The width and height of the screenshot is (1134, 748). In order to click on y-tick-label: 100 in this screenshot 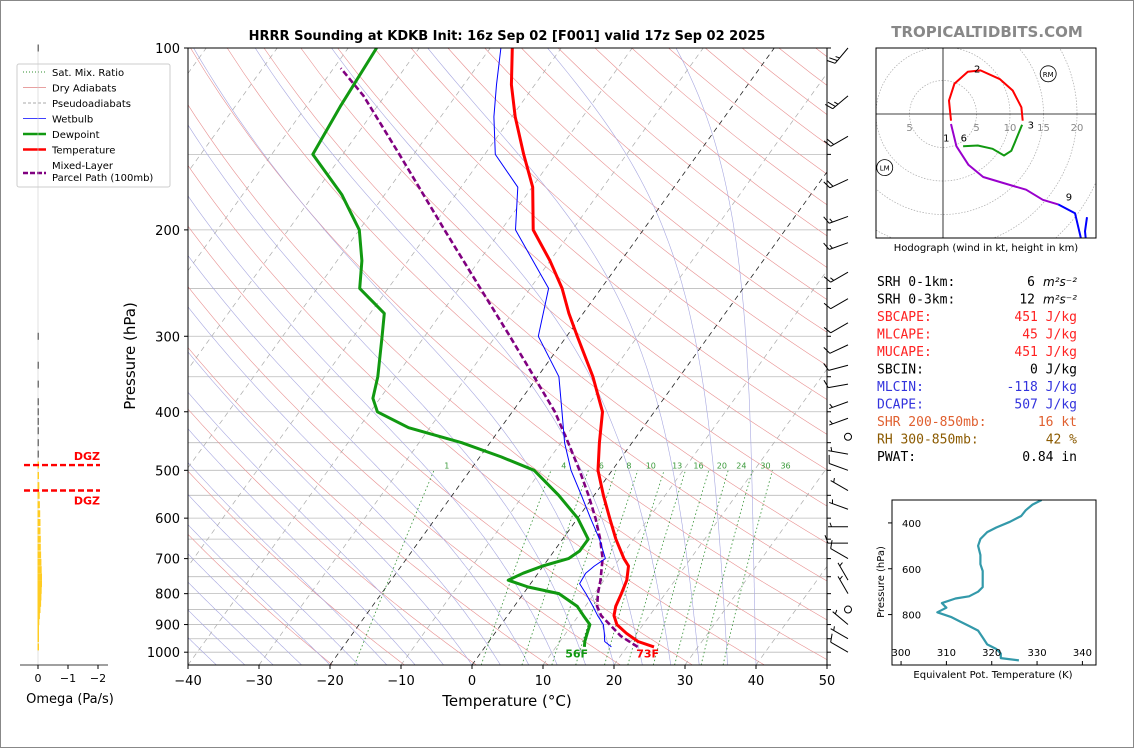, I will do `click(167, 49)`.